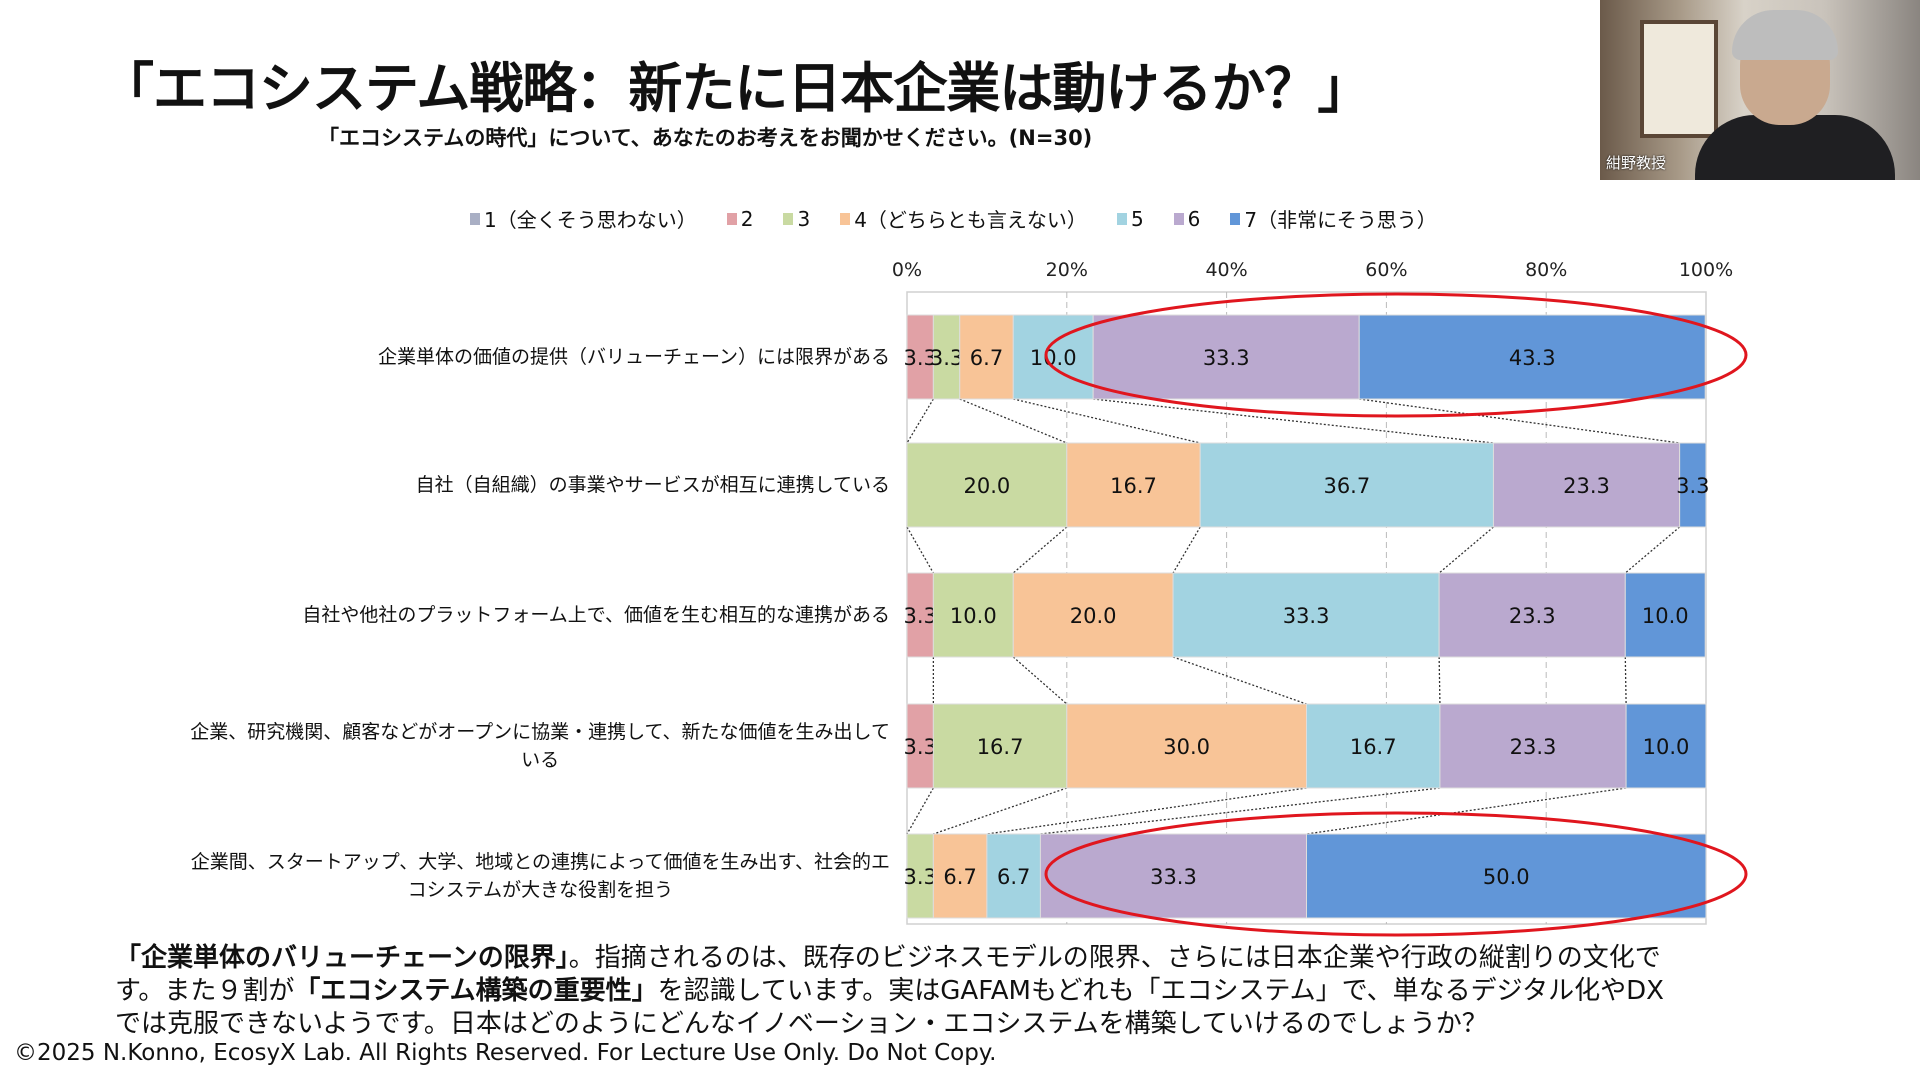 This screenshot has height=1080, width=1920. What do you see at coordinates (540, 746) in the screenshot?
I see `category-label: 企業、研究機関、顧客などがオープンに協業・連携して、新たな価値を生み出して いる` at bounding box center [540, 746].